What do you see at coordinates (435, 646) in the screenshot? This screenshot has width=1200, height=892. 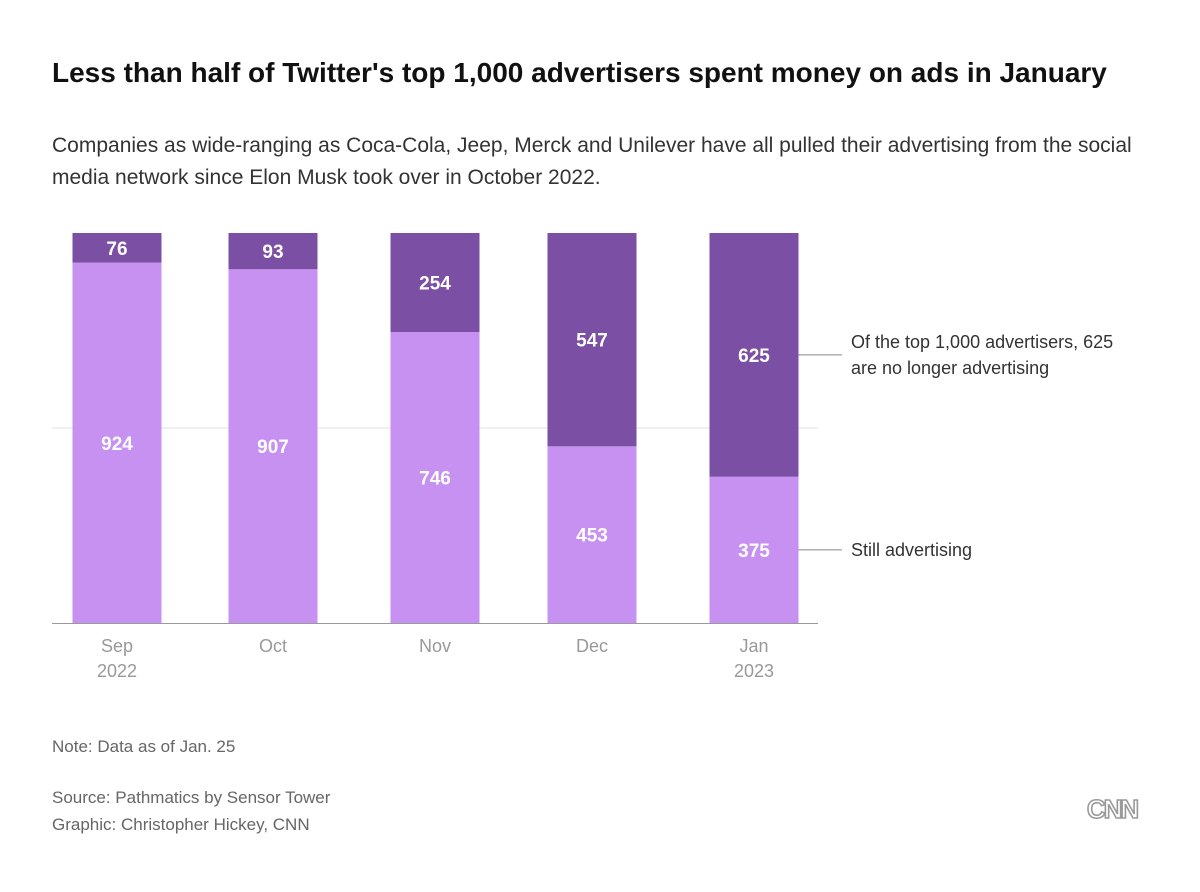 I see `x-tick-label: Nov` at bounding box center [435, 646].